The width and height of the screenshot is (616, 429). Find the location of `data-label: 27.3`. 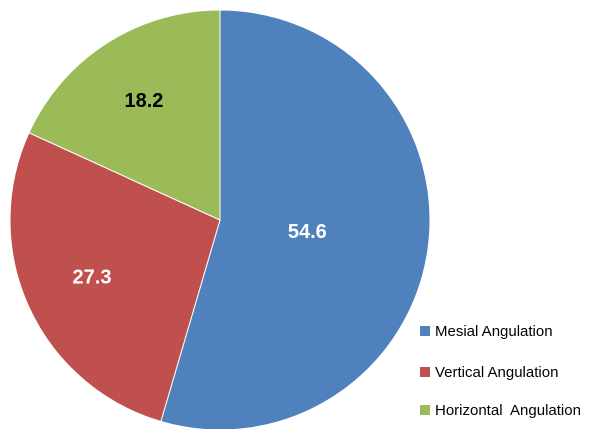

data-label: 27.3 is located at coordinates (92, 278).